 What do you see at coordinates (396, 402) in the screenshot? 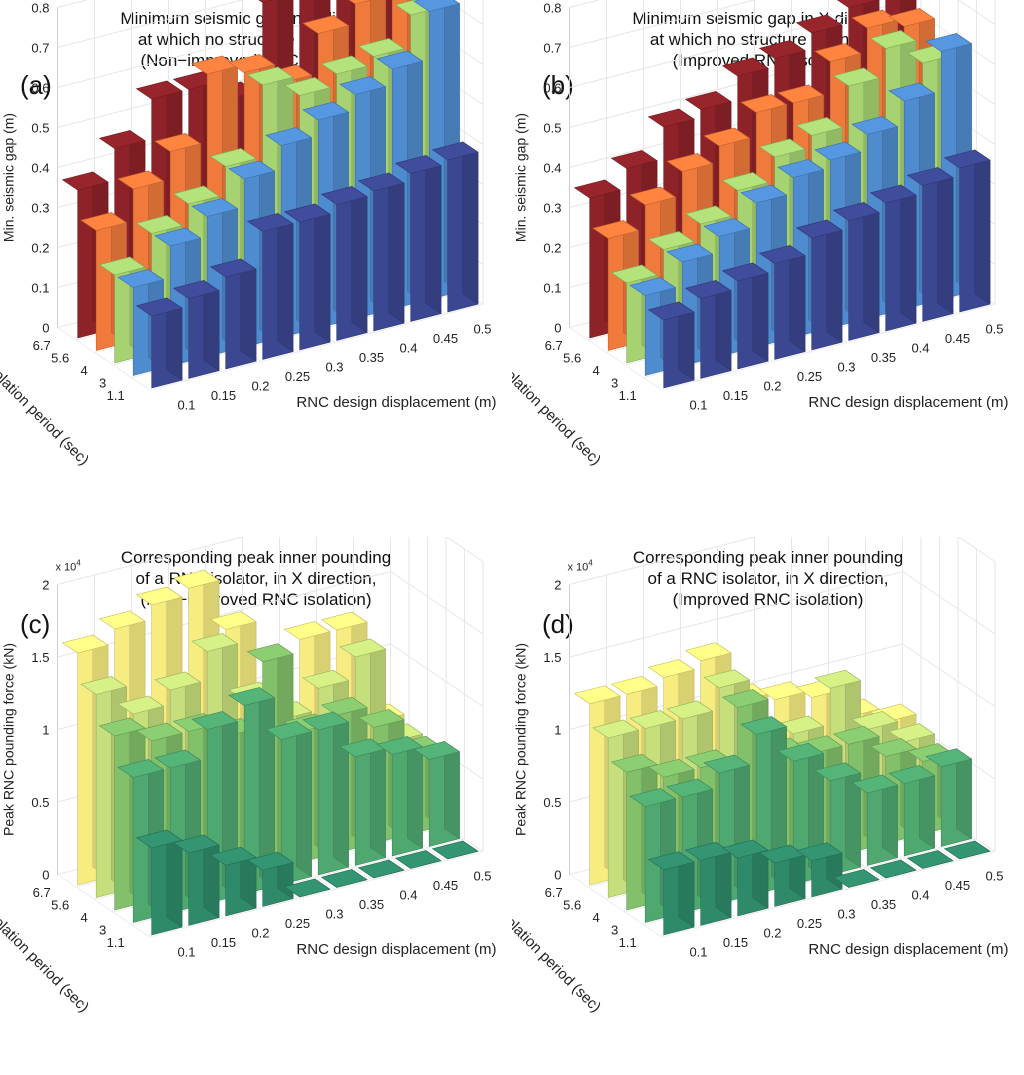
I see `x-axis-label: RNC design displacement (m)` at bounding box center [396, 402].